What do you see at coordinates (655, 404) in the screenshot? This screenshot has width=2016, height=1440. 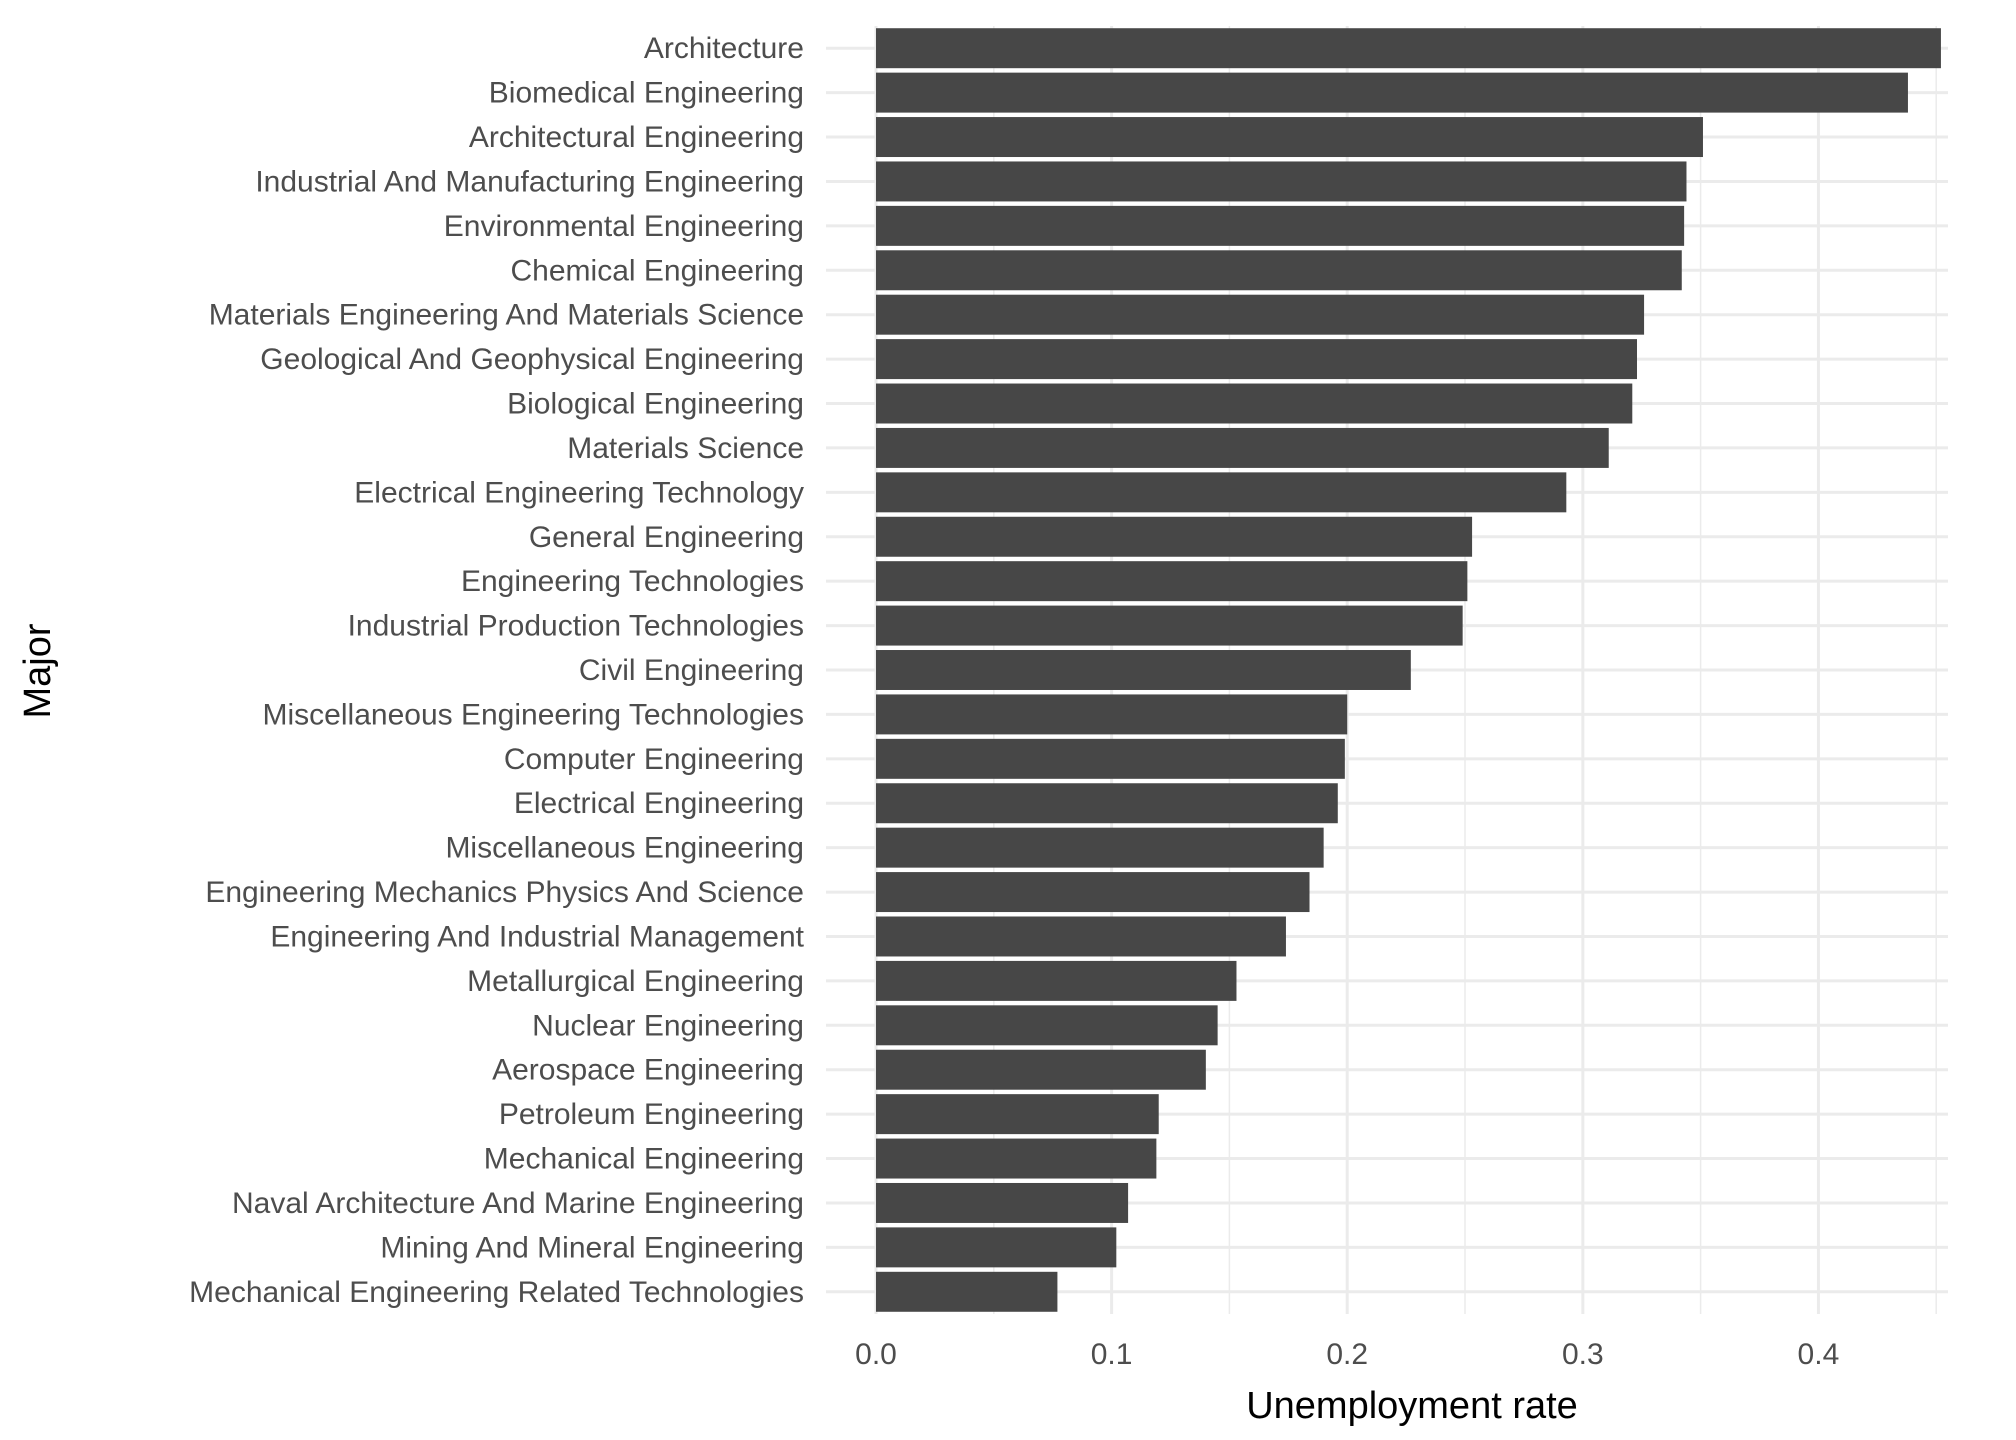 I see `y-tick-label: Biological Engineering` at bounding box center [655, 404].